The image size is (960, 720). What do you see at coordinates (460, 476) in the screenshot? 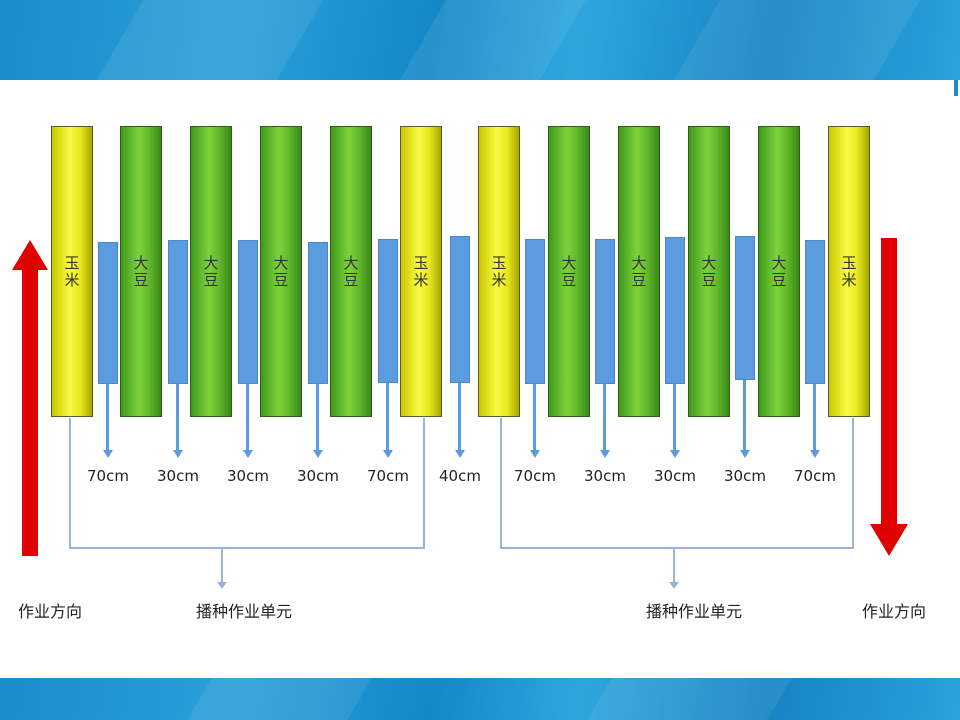
I see `row-spacing-label: 40cm` at bounding box center [460, 476].